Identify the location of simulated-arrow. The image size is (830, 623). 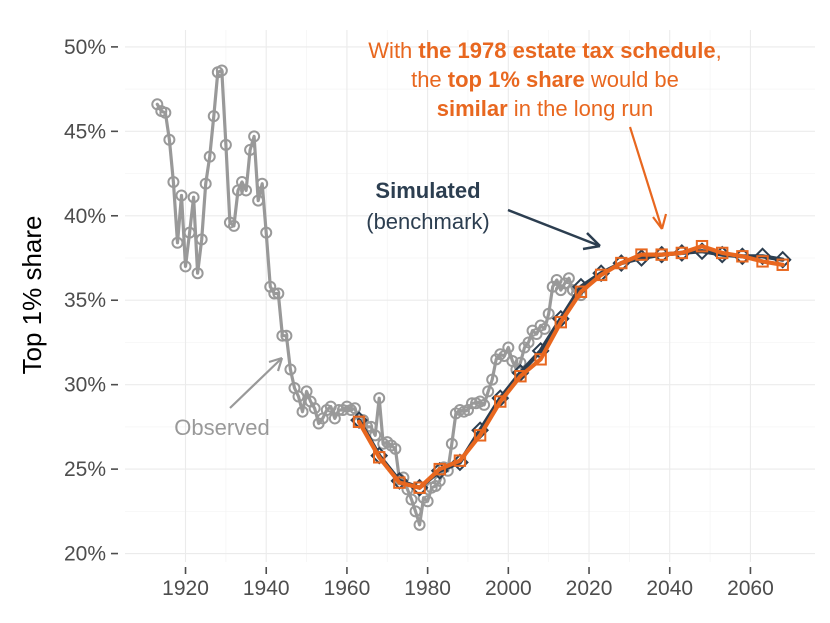
(554, 228).